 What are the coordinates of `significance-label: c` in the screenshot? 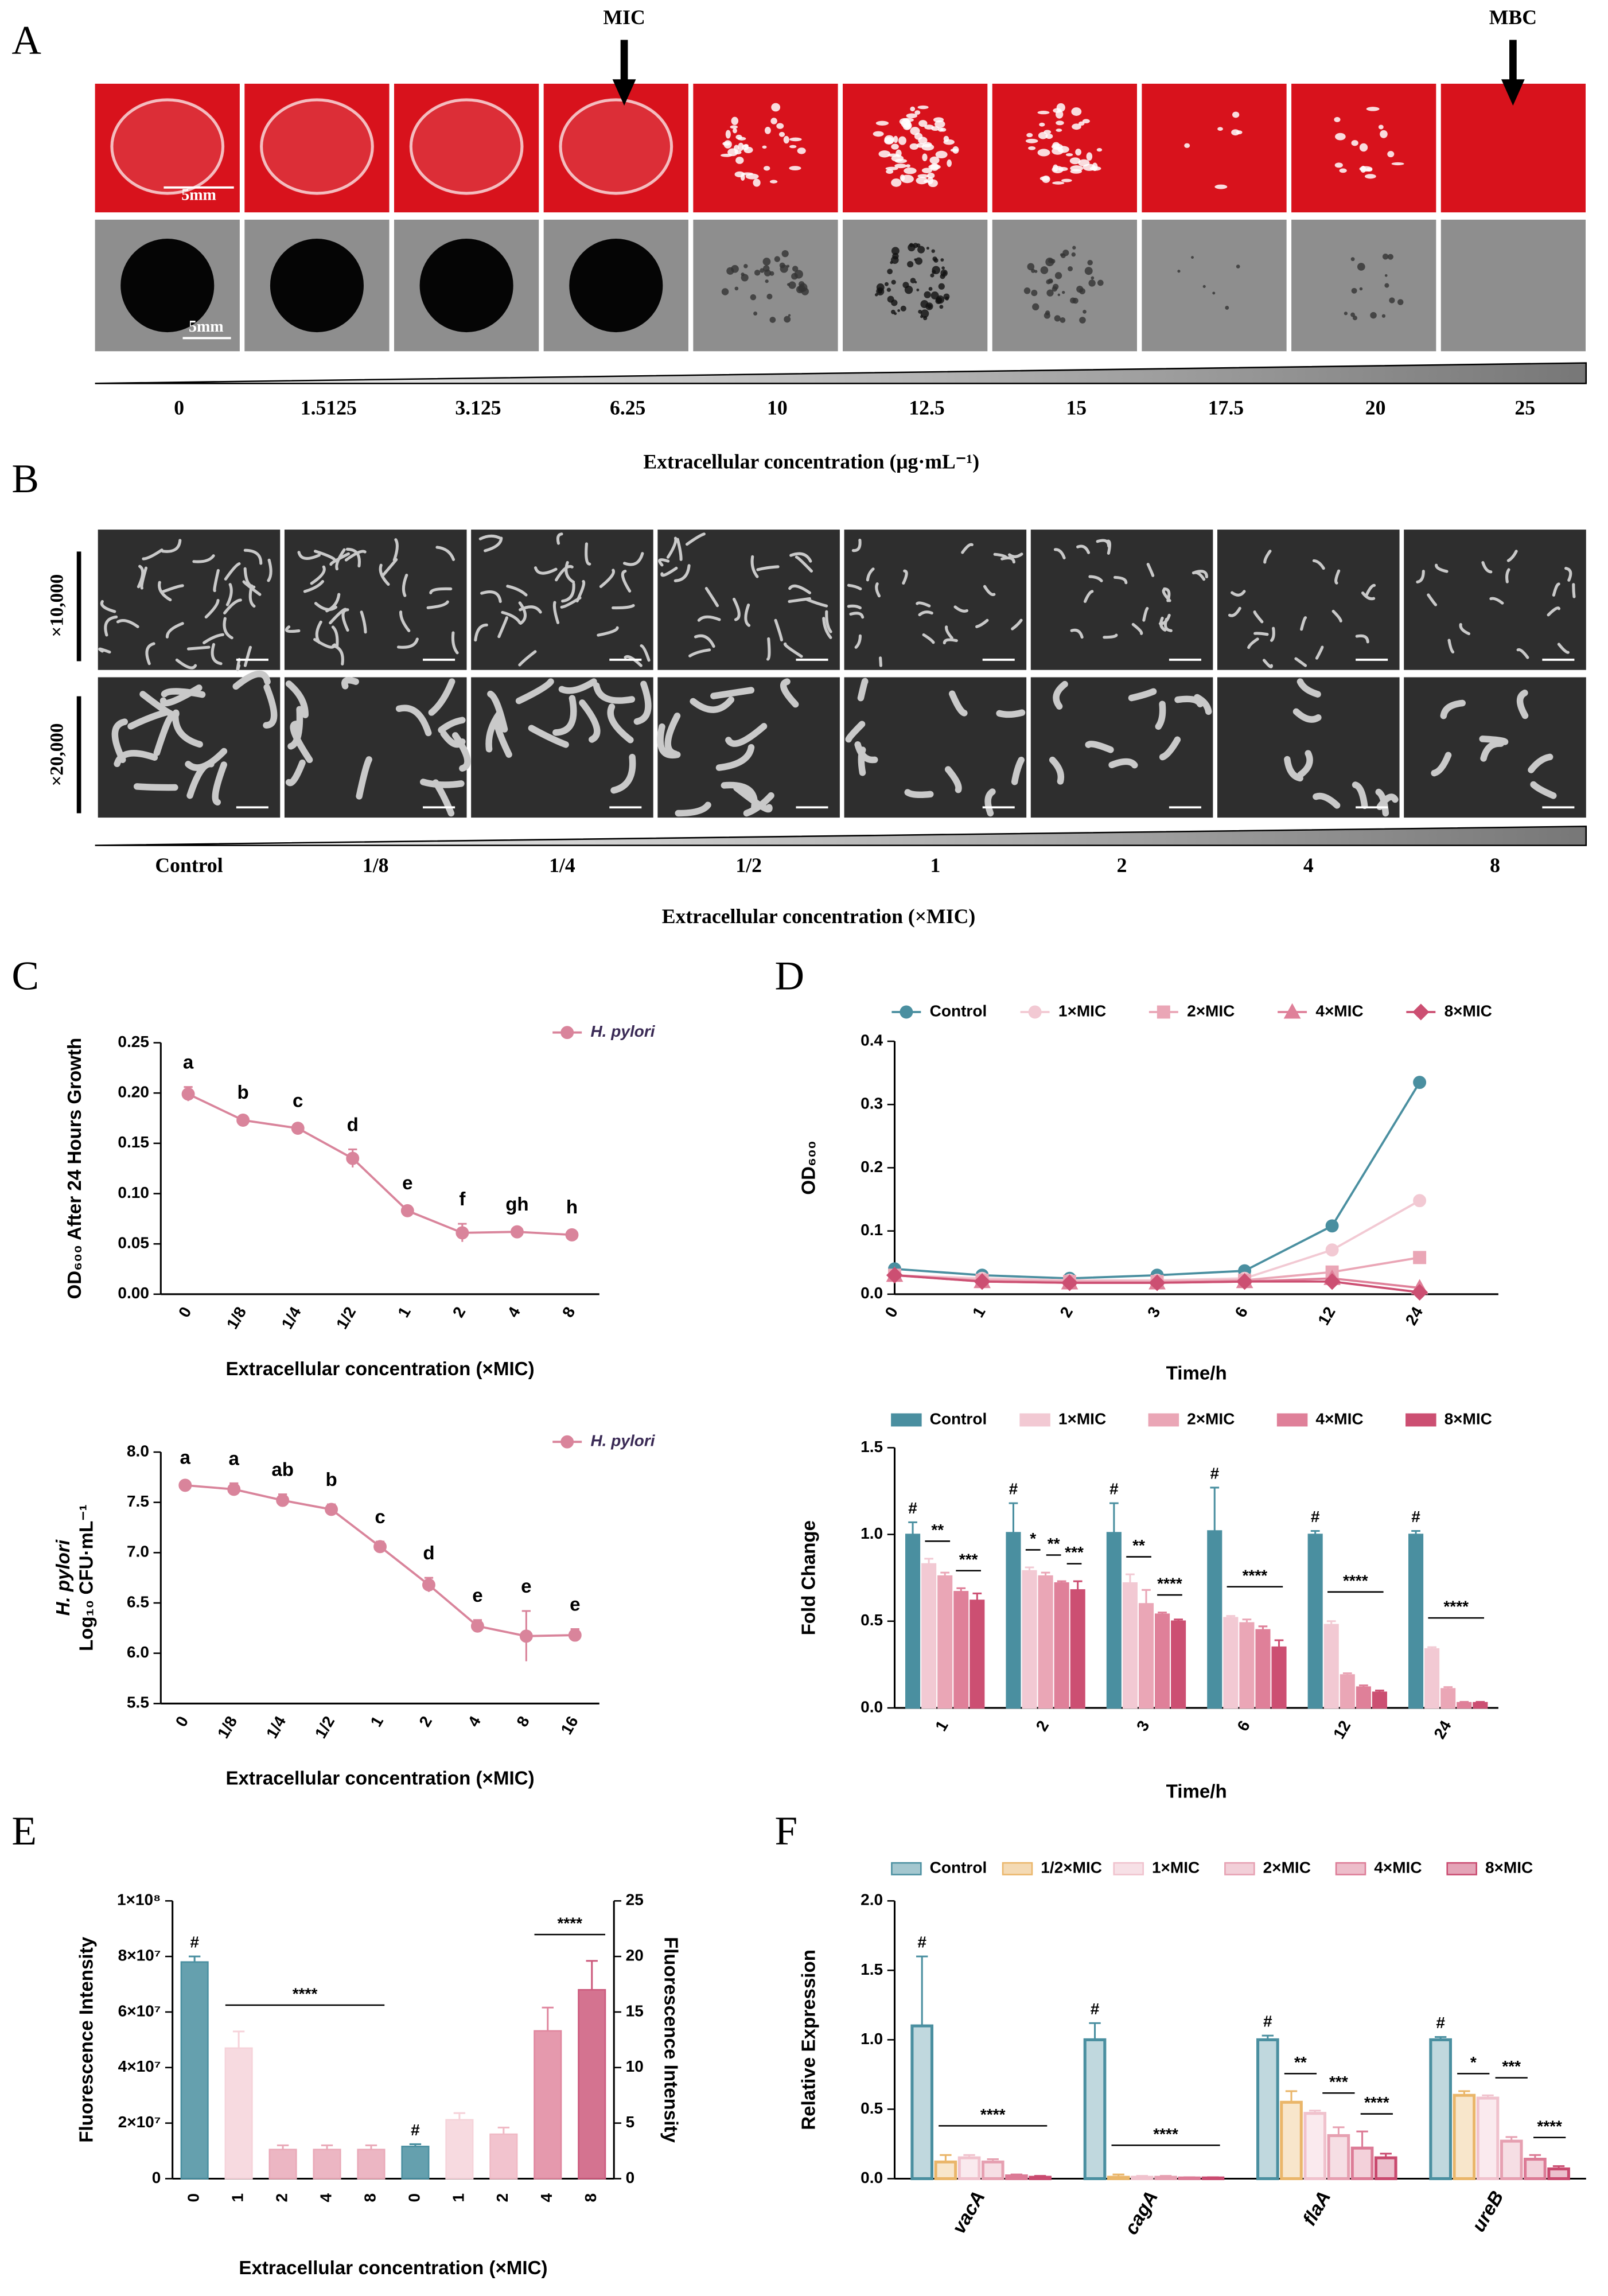 It's located at (380, 1517).